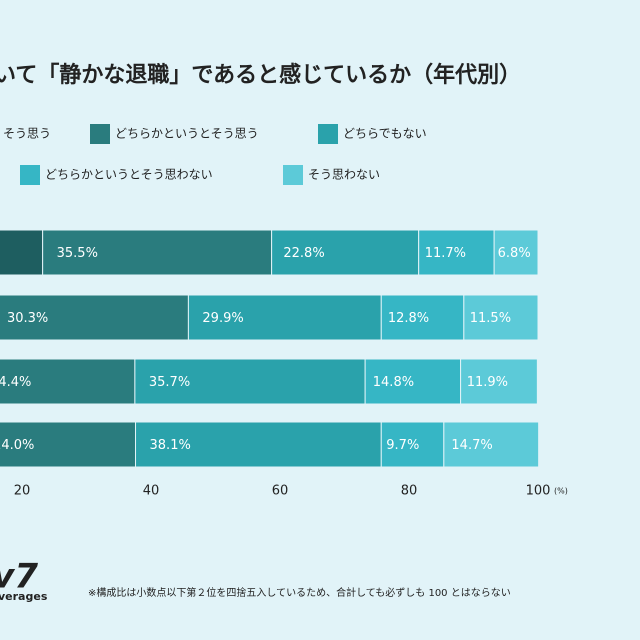 This screenshot has width=640, height=640. I want to click on x-tick-label: 60, so click(280, 491).